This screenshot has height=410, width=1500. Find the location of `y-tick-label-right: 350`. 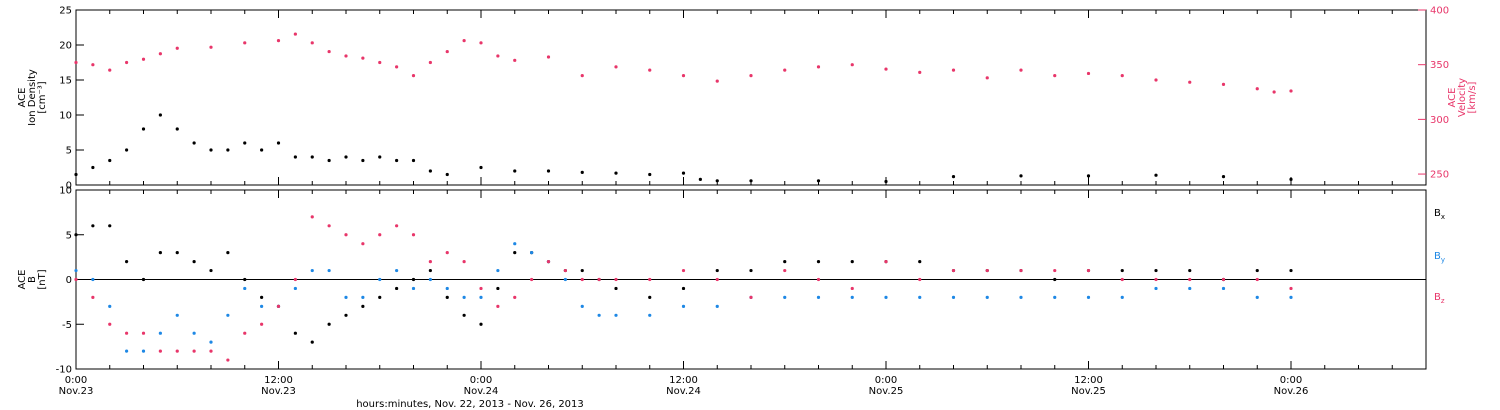

y-tick-label-right: 350 is located at coordinates (1439, 65).